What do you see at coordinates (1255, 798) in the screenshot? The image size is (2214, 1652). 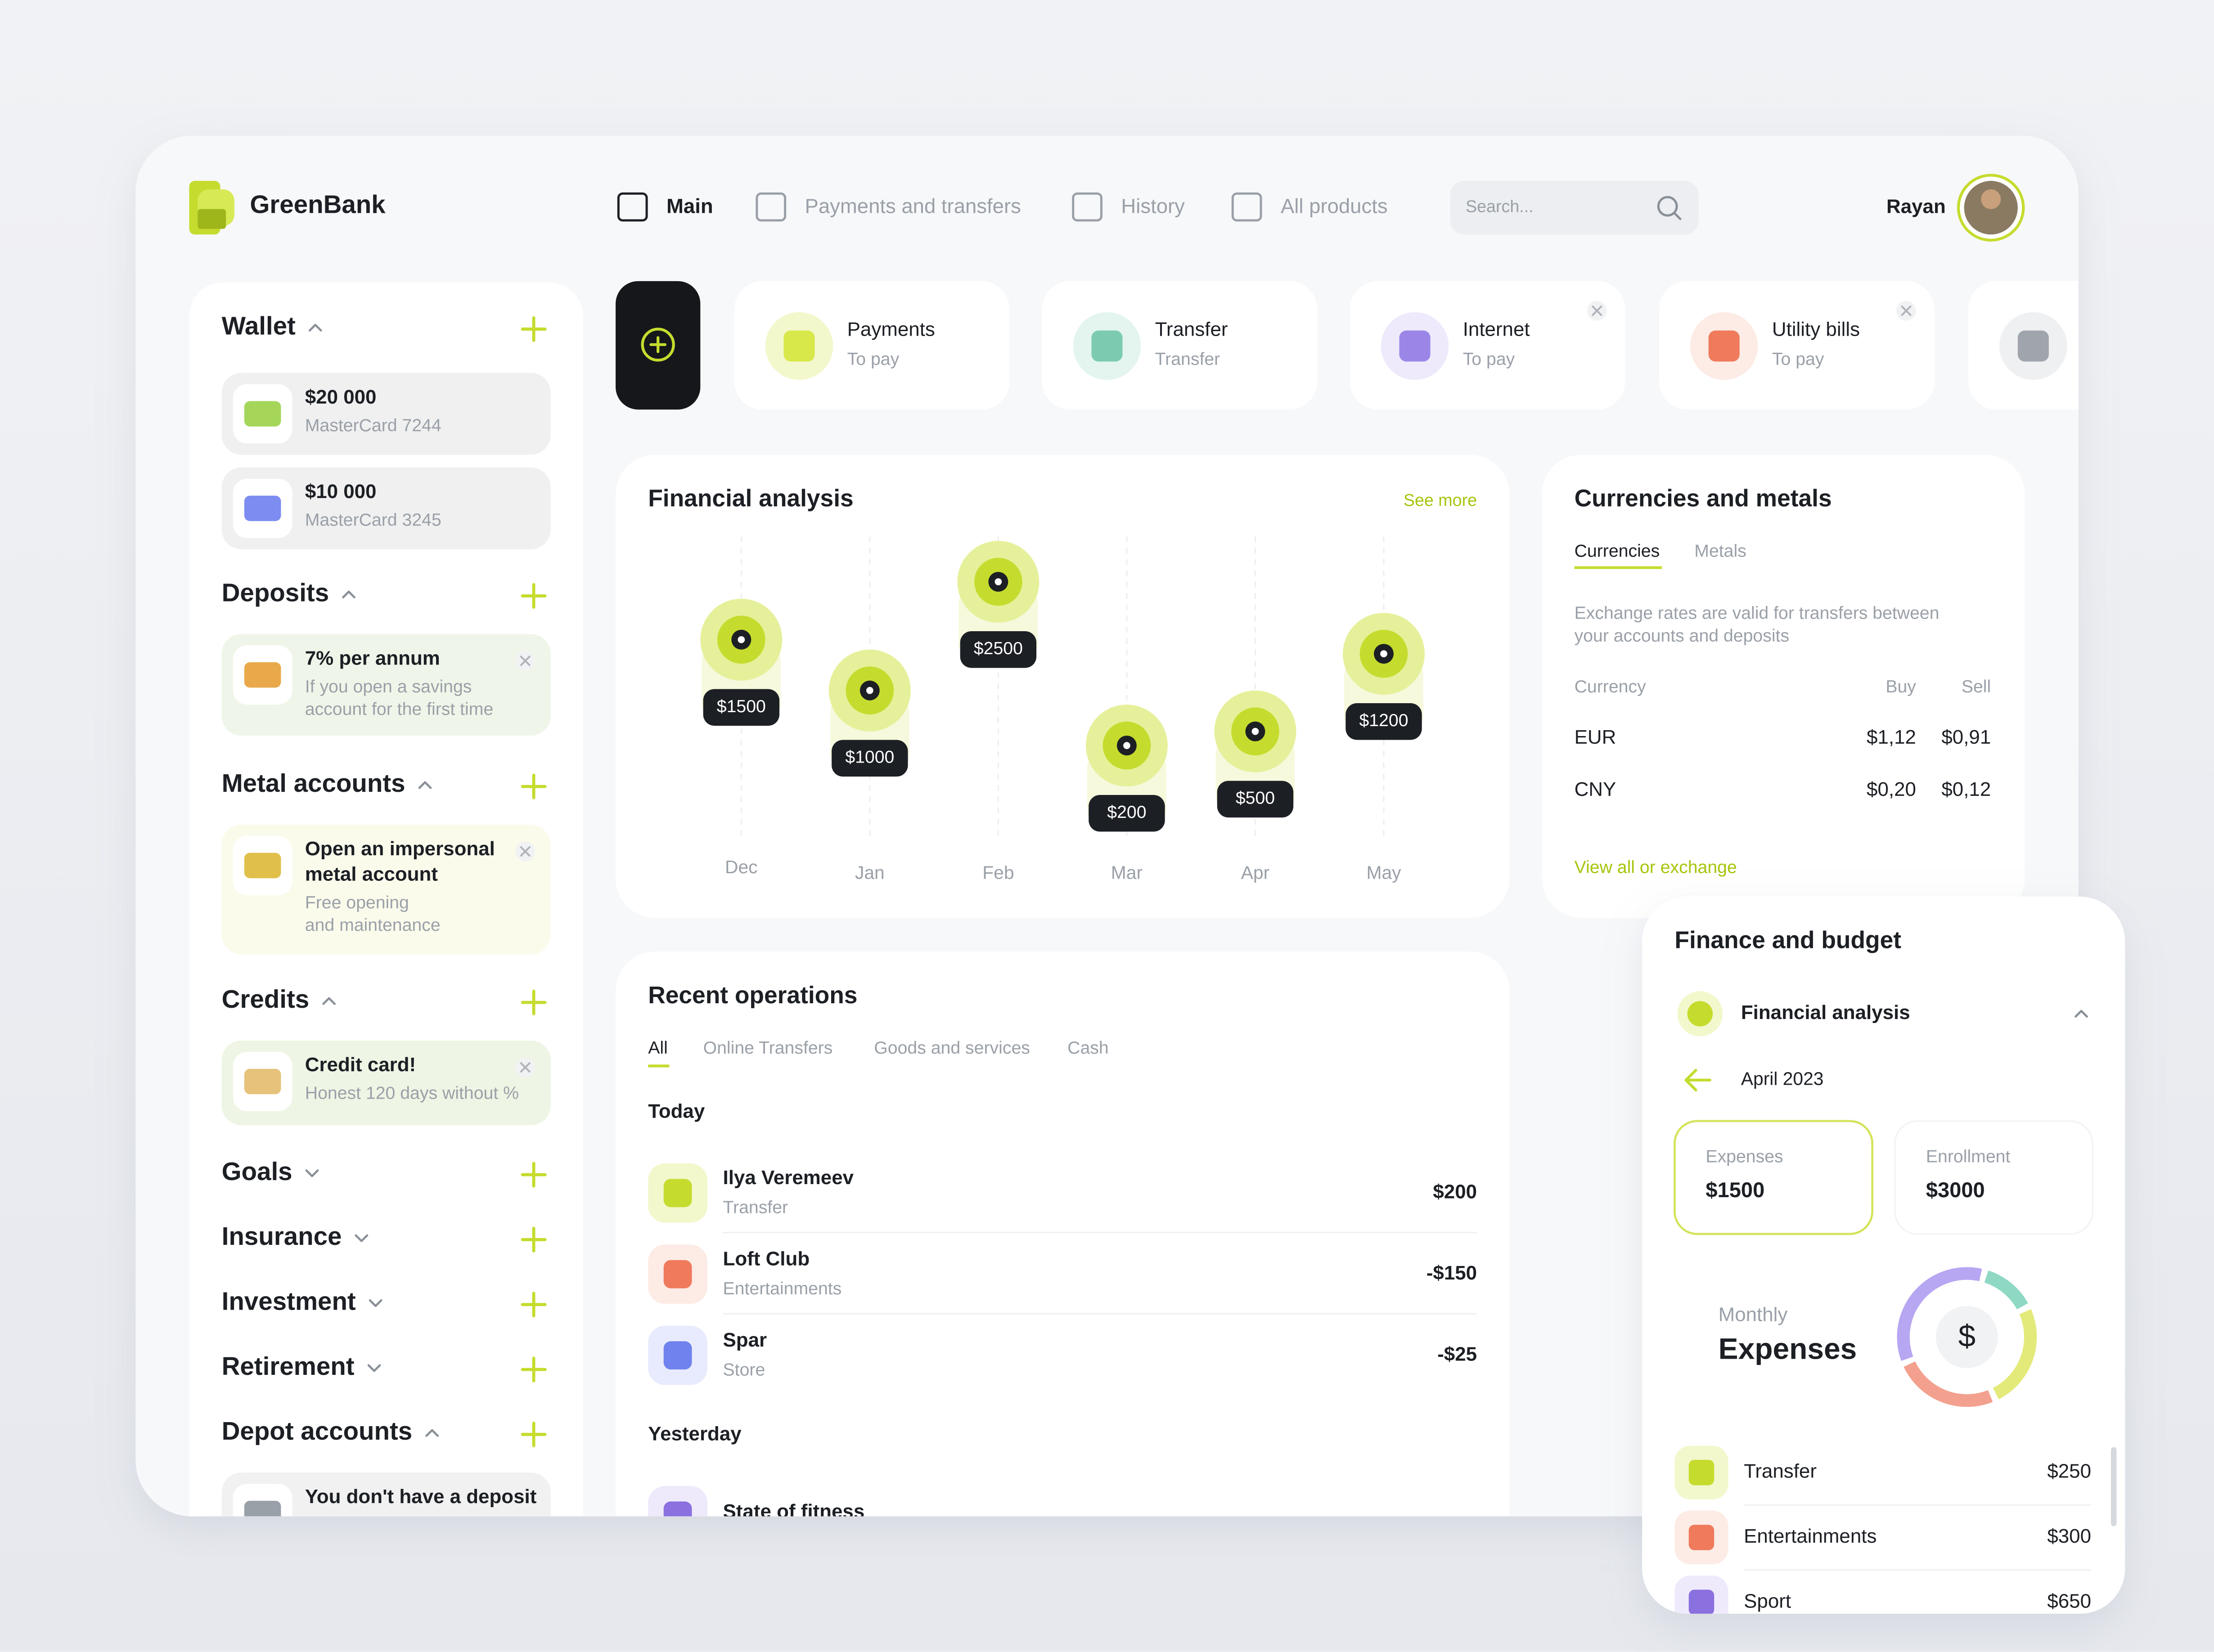 I see `amount-label: $500` at bounding box center [1255, 798].